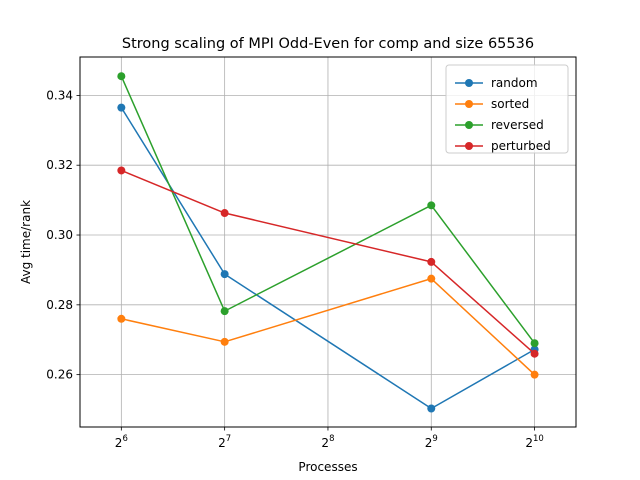 Image resolution: width=640 pixels, height=480 pixels. I want to click on sorted-line, so click(328, 326).